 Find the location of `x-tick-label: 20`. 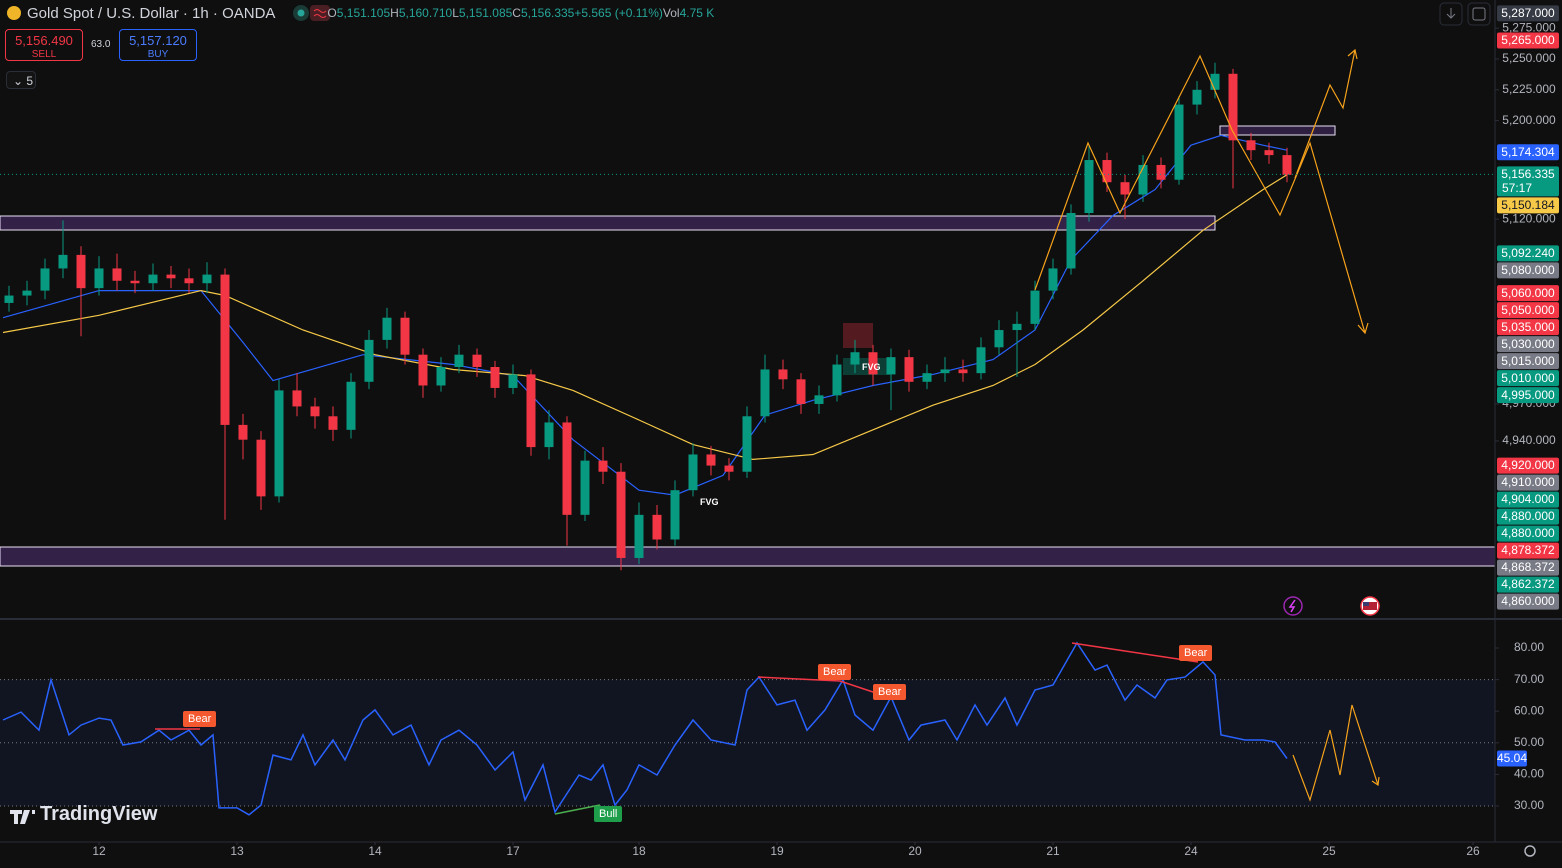

x-tick-label: 20 is located at coordinates (915, 851).